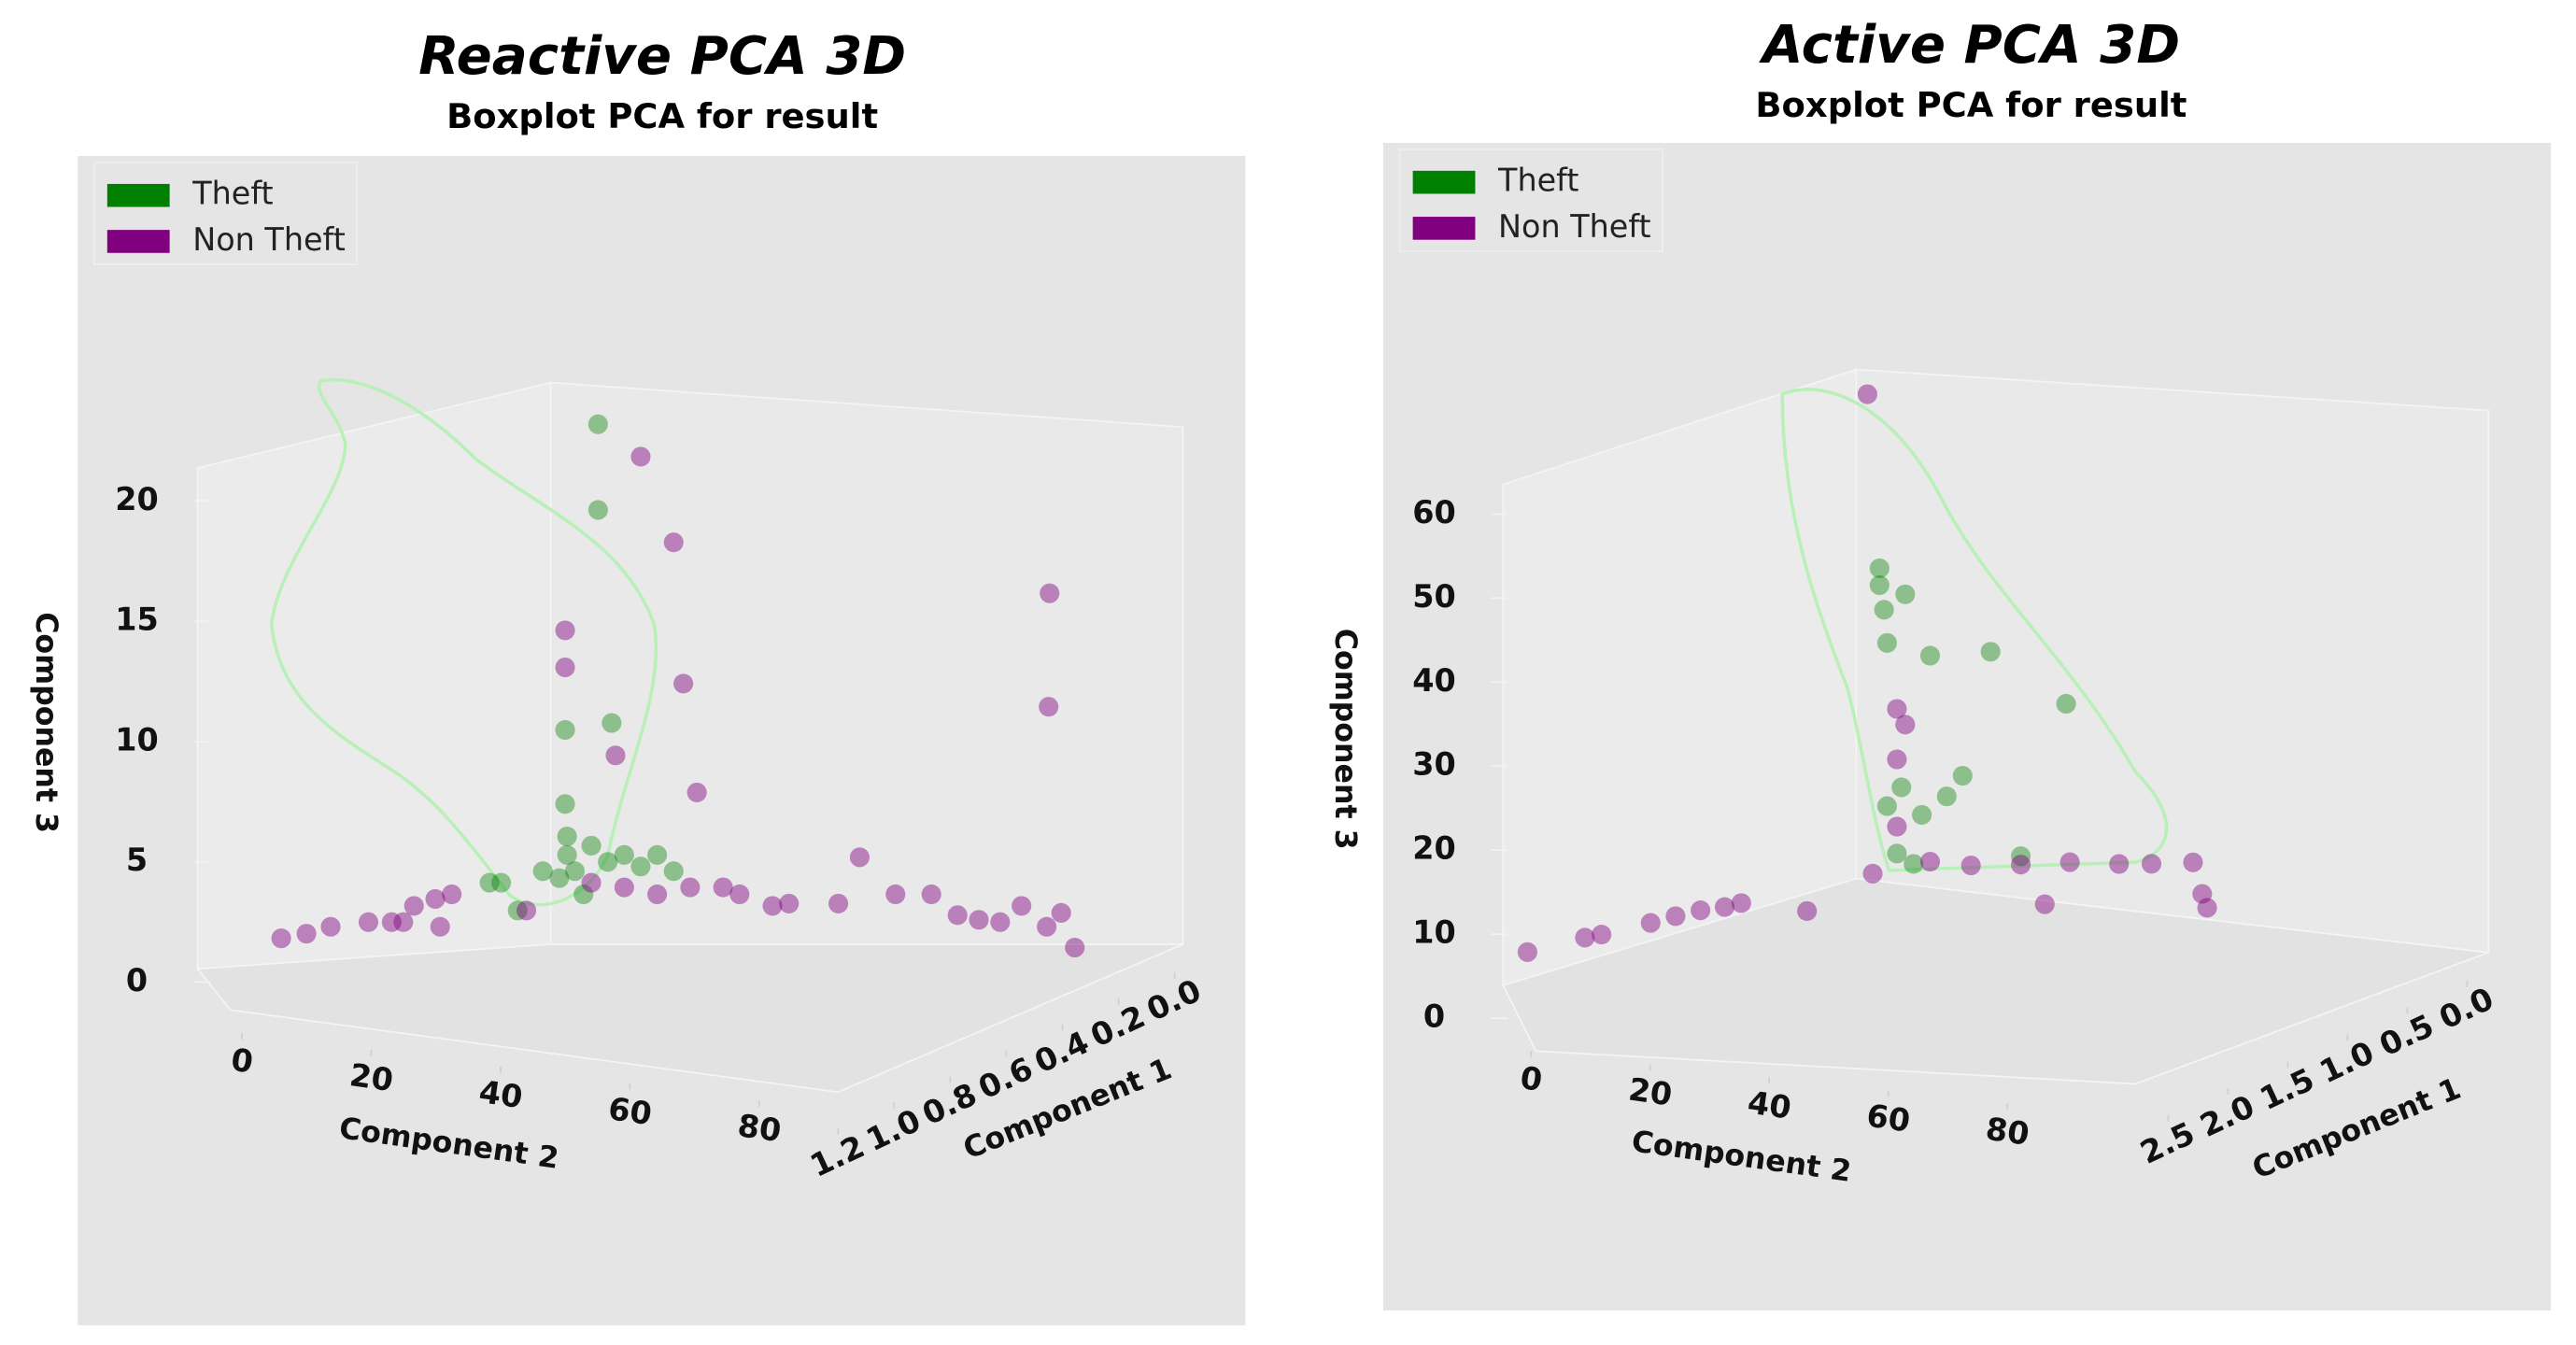 Image resolution: width=2576 pixels, height=1345 pixels. Describe the element at coordinates (1888, 1118) in the screenshot. I see `x-tick-label: 60` at that location.